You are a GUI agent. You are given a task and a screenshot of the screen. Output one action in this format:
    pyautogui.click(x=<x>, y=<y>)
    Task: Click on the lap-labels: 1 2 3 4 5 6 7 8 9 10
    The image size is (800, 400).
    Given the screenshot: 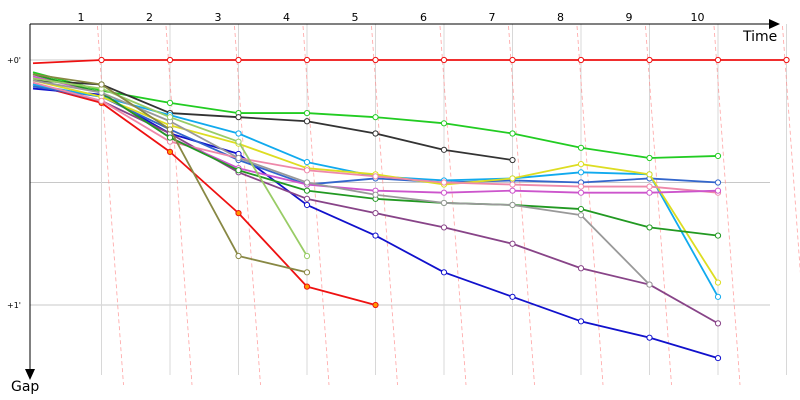 What is the action you would take?
    pyautogui.click(x=391, y=17)
    